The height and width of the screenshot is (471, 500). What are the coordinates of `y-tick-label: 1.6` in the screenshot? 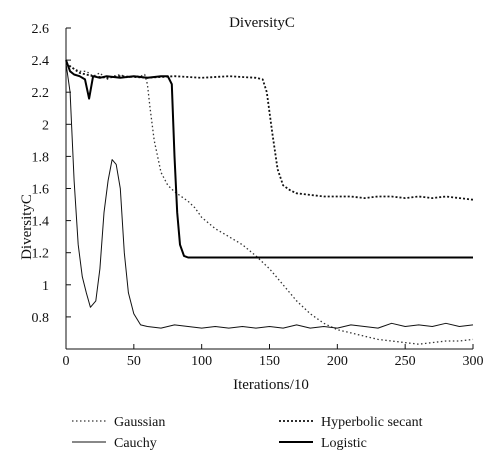 It's located at (41, 190).